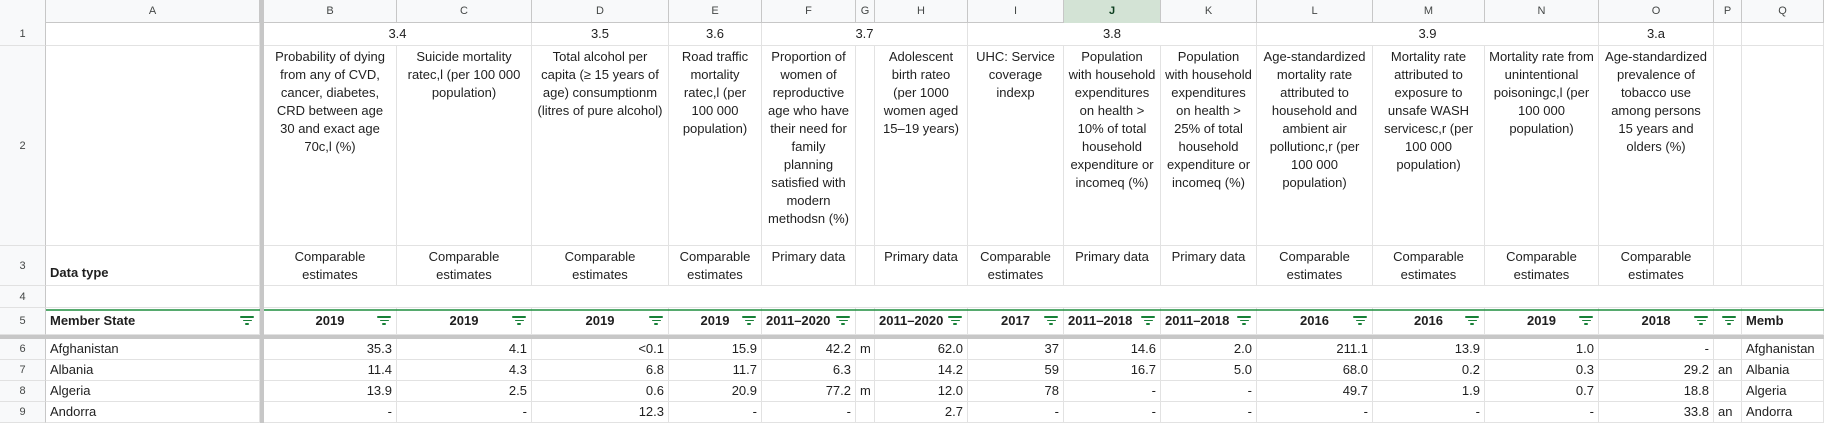 The height and width of the screenshot is (423, 1824). Describe the element at coordinates (1656, 349) in the screenshot. I see `cell-o6: -` at that location.